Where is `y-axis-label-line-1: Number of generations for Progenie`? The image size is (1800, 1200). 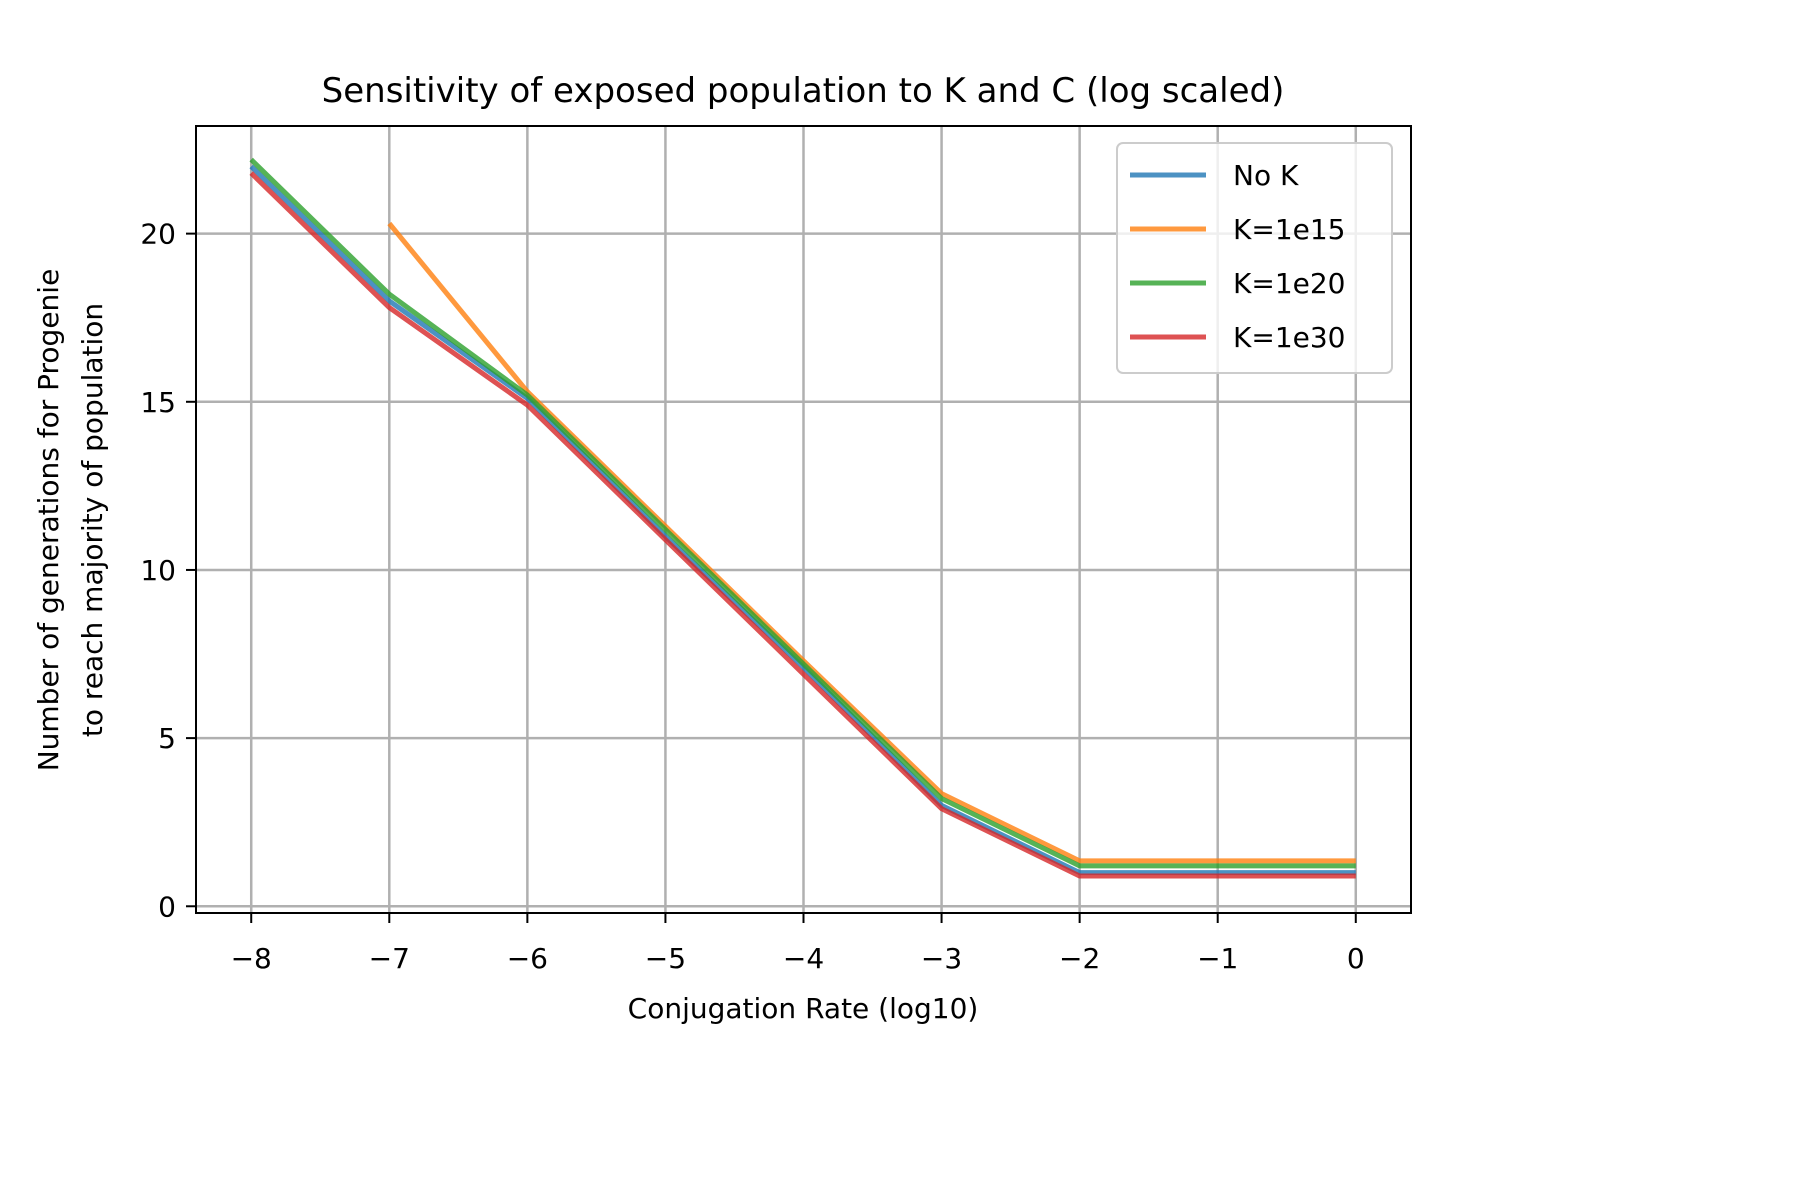 y-axis-label-line-1: Number of generations for Progenie is located at coordinates (48, 520).